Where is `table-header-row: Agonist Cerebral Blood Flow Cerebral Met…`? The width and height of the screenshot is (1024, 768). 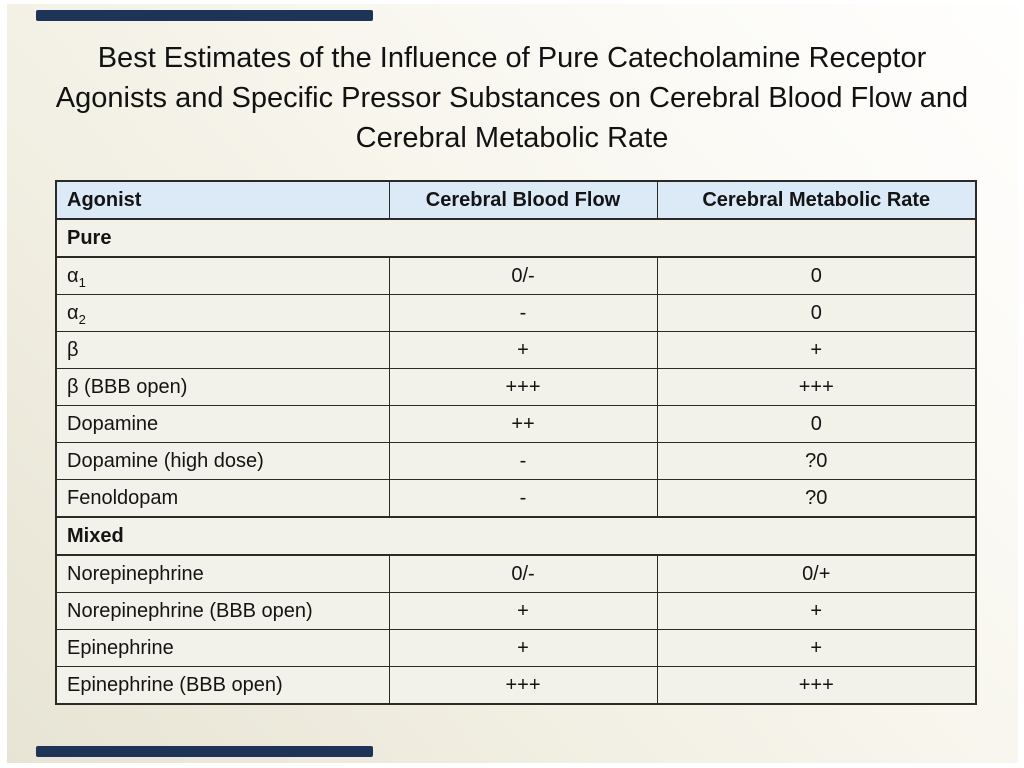
table-header-row: Agonist Cerebral Blood Flow Cerebral Met… is located at coordinates (516, 200).